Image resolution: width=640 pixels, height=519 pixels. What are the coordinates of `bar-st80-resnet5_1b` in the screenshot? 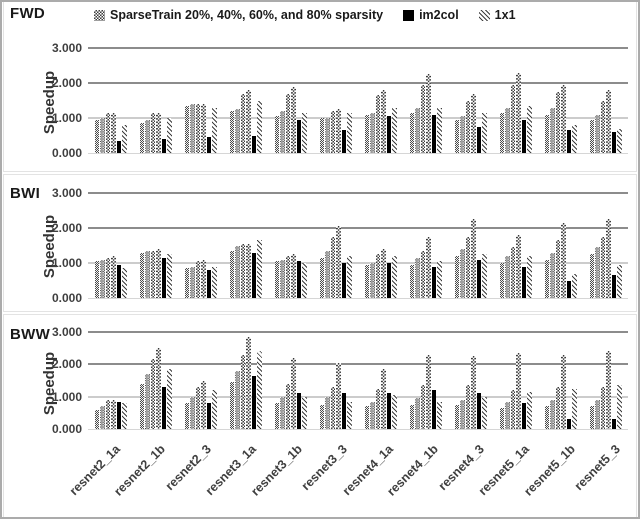 It's located at (563, 118).